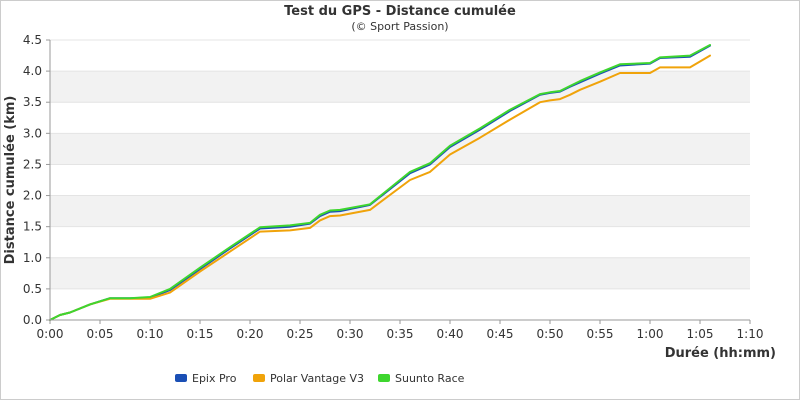  I want to click on legend-label: Polar Vantage V3, so click(317, 378).